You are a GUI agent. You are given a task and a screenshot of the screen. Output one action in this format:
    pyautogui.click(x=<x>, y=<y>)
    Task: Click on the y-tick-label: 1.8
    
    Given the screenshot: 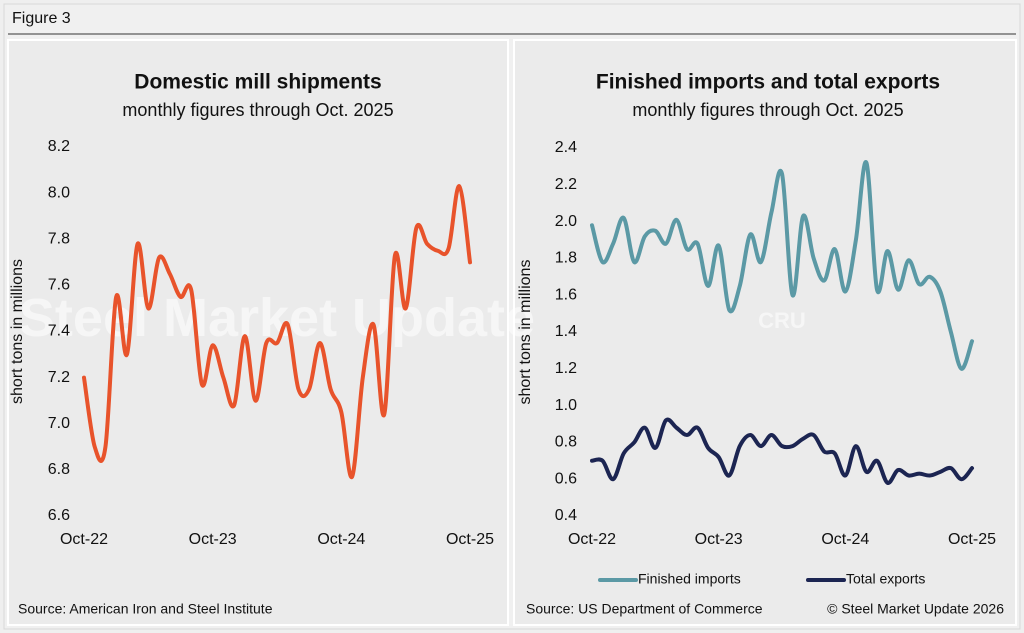 What is the action you would take?
    pyautogui.click(x=566, y=258)
    